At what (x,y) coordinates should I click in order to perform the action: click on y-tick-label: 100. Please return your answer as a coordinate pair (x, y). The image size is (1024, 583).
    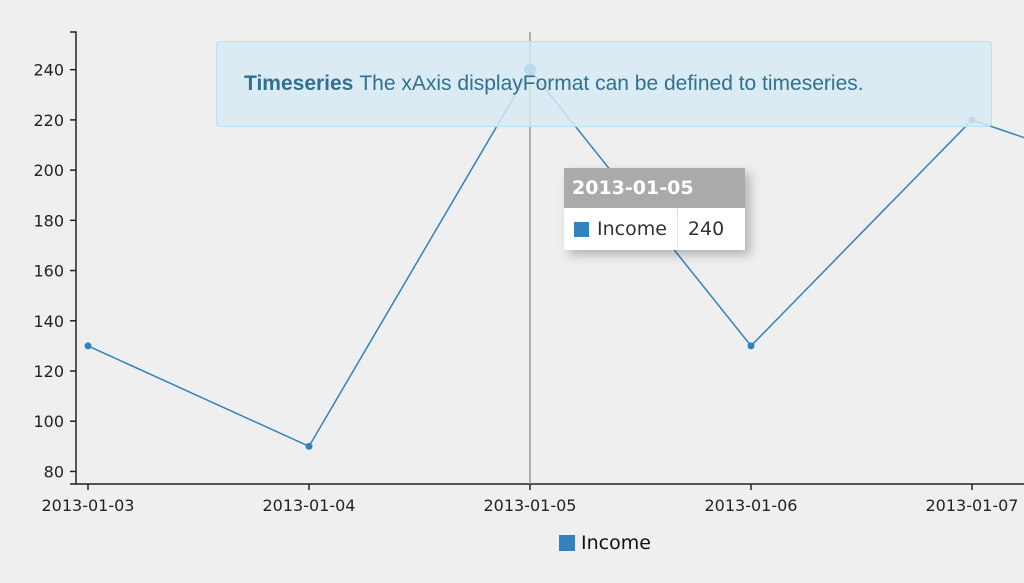
    Looking at the image, I should click on (48, 421).